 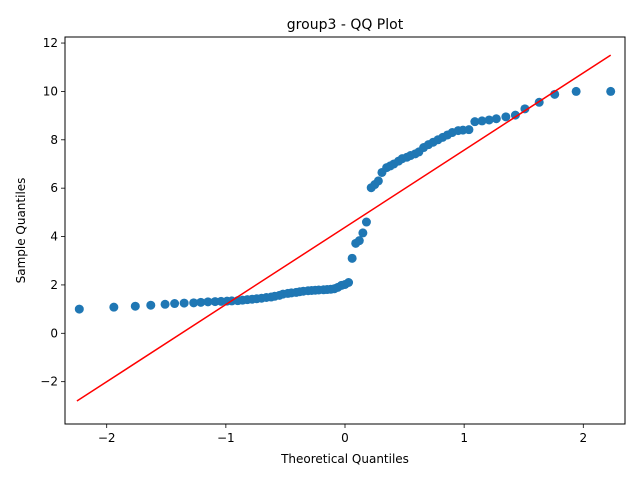 I want to click on y-tick-label: 0, so click(x=54, y=333).